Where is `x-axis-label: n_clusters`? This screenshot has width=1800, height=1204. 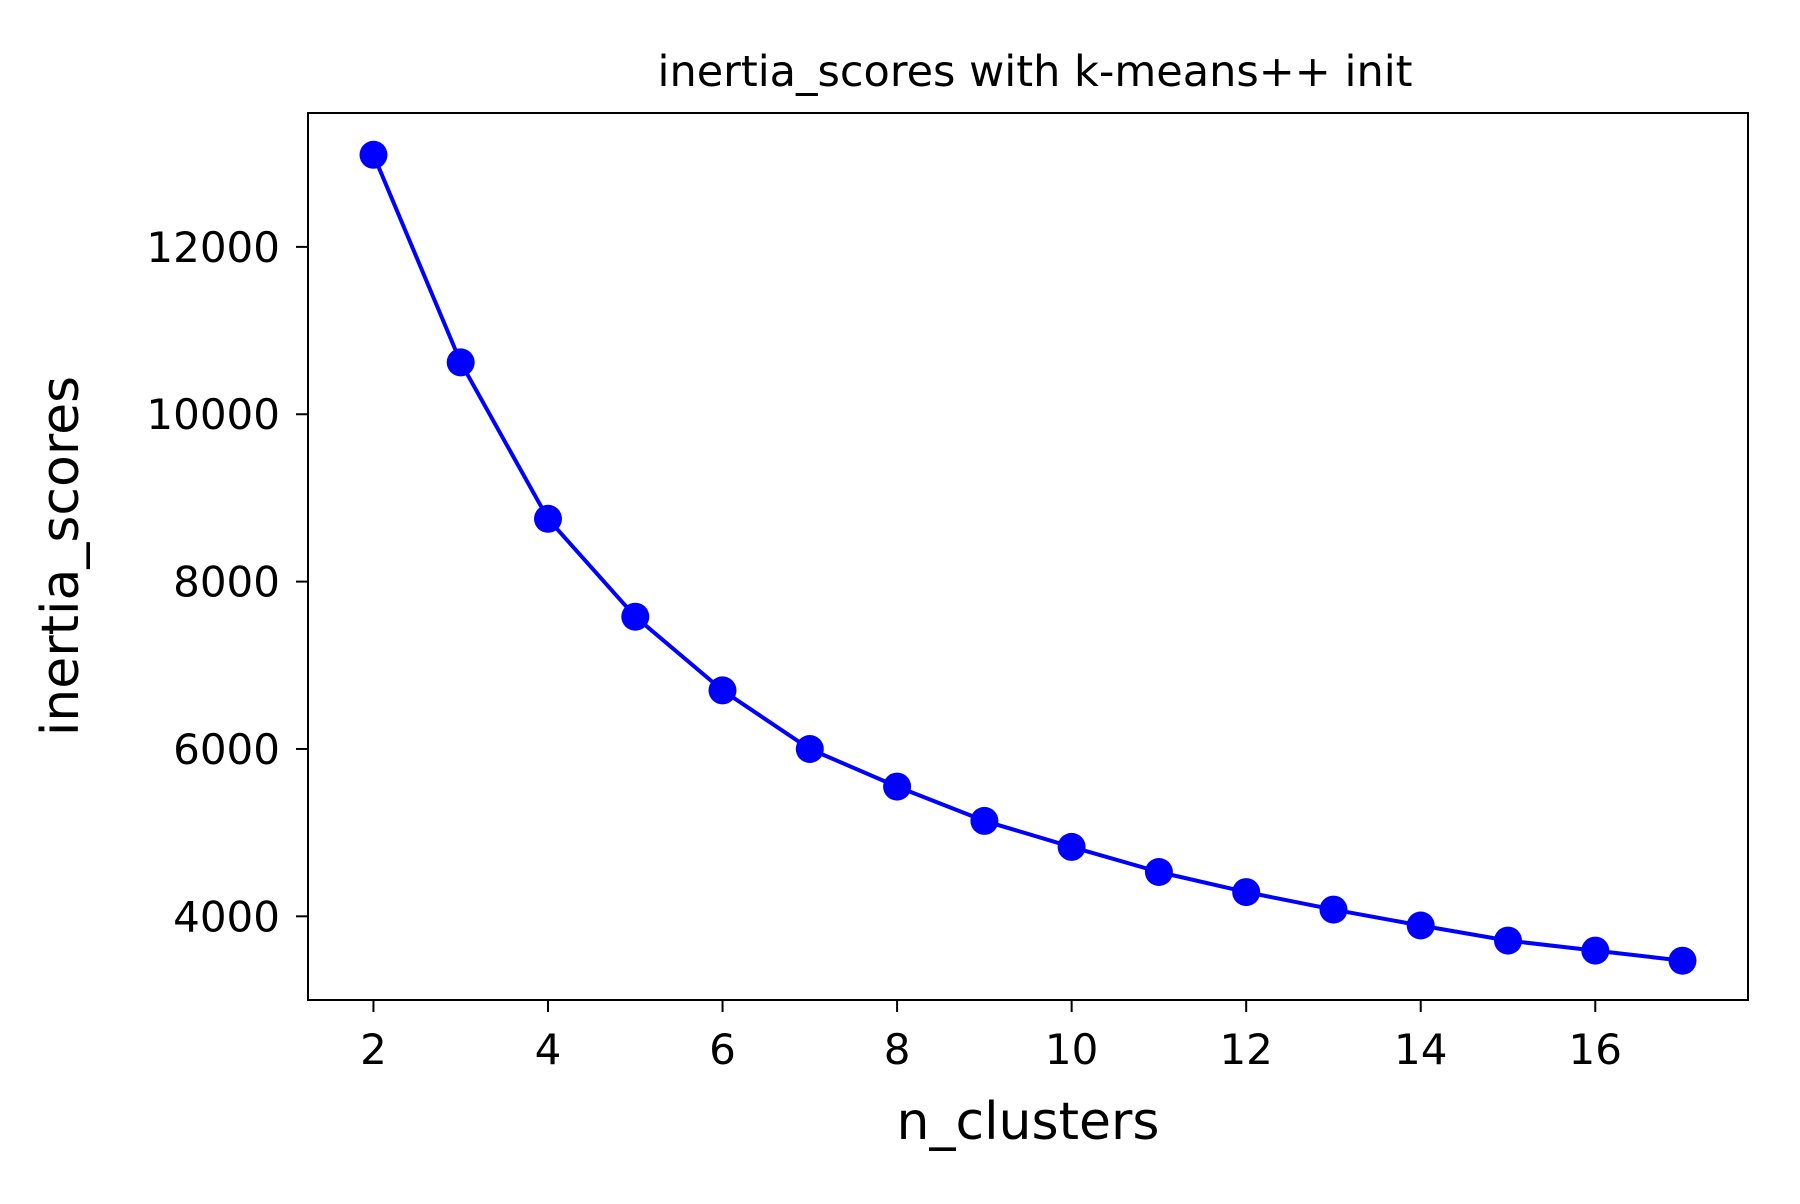 x-axis-label: n_clusters is located at coordinates (1028, 1122).